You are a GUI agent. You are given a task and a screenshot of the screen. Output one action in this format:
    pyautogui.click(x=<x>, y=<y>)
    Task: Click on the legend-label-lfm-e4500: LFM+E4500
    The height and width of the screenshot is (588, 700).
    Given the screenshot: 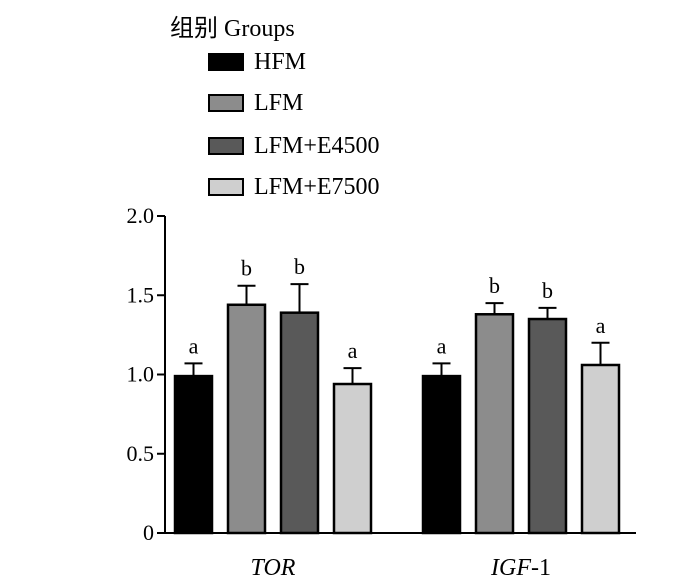 What is the action you would take?
    pyautogui.click(x=317, y=145)
    